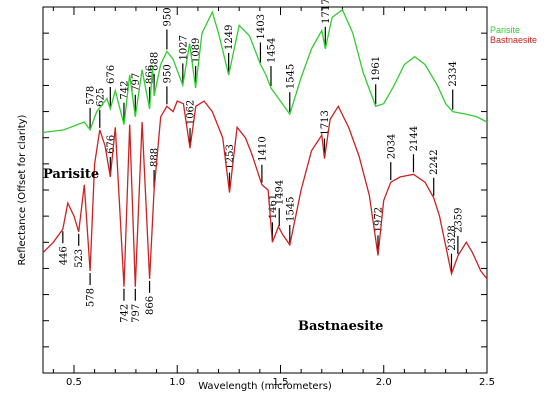  I want to click on band-label: 1454, so click(271, 50).